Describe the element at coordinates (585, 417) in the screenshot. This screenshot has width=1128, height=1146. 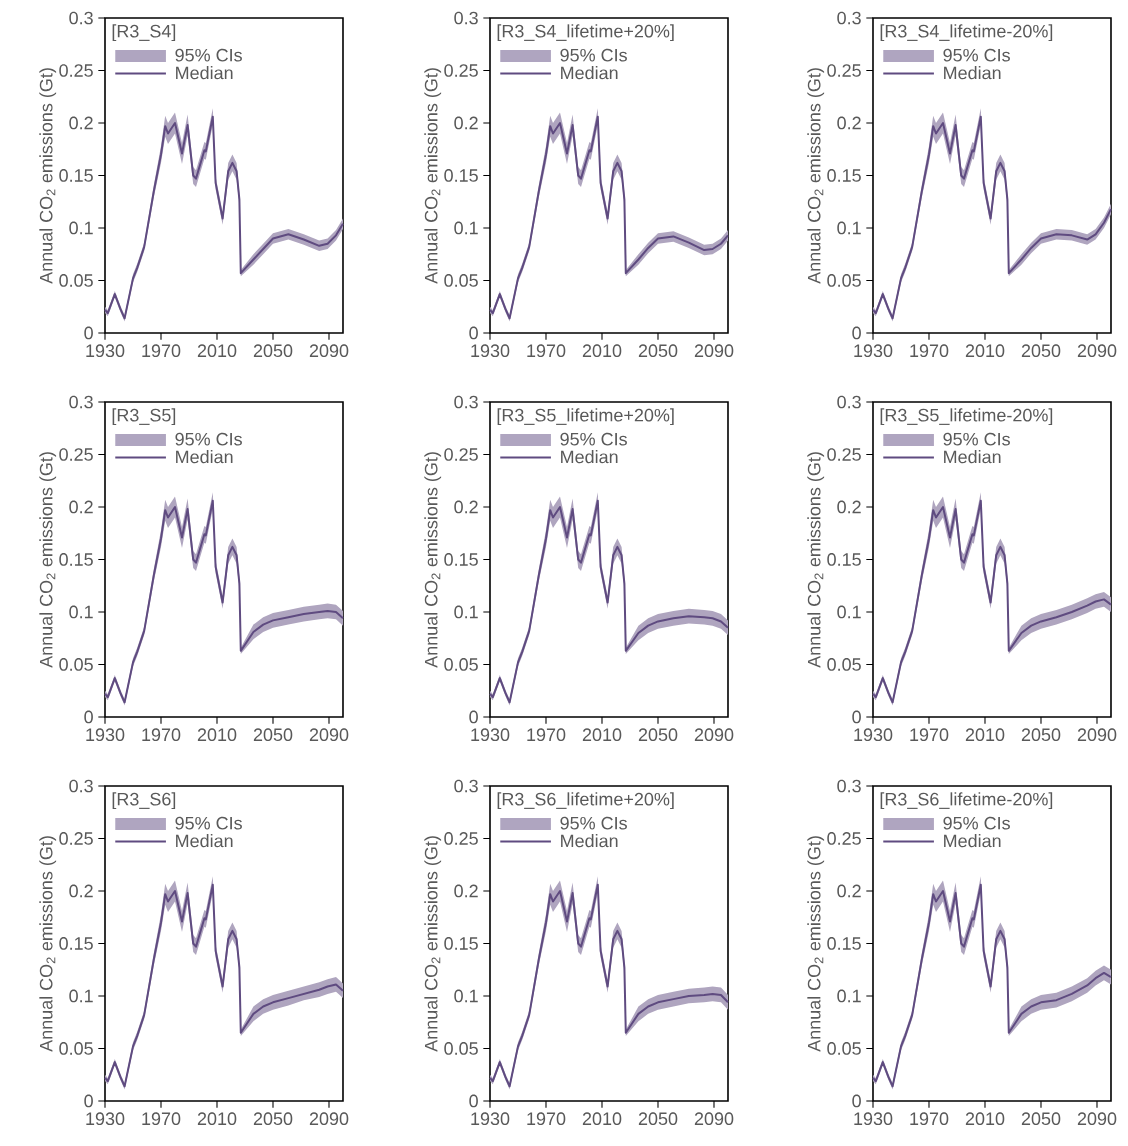
I see `chart-title: [R3_S5_lifetime+20%]` at that location.